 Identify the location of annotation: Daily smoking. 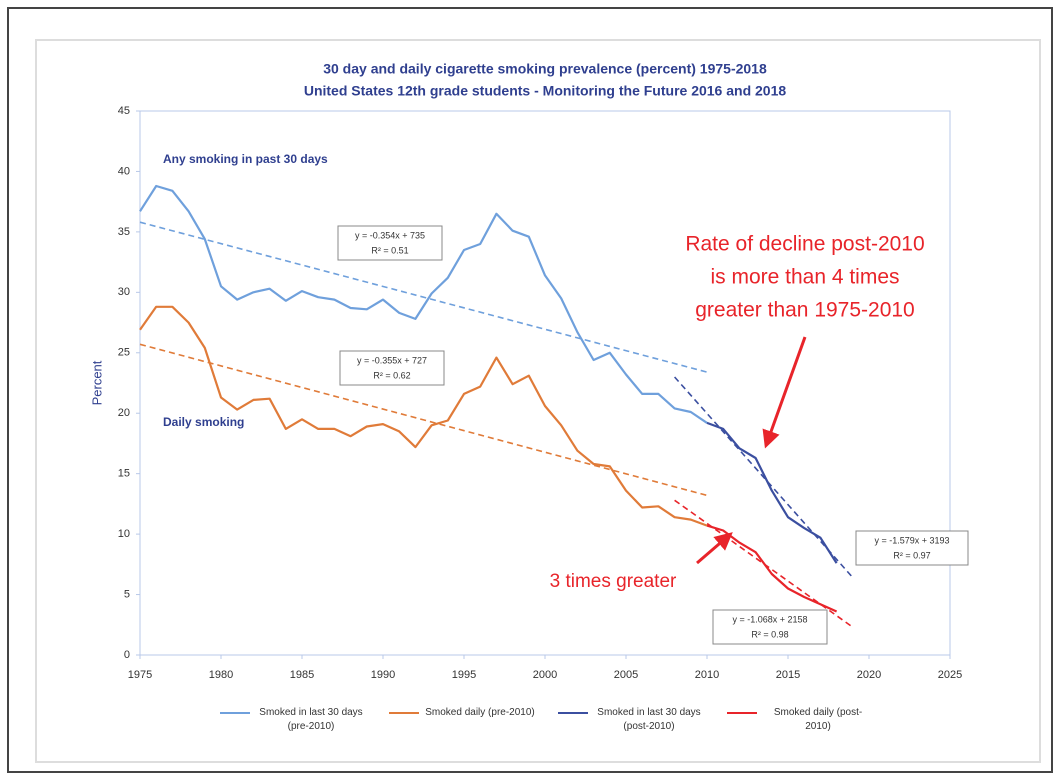
(203, 422).